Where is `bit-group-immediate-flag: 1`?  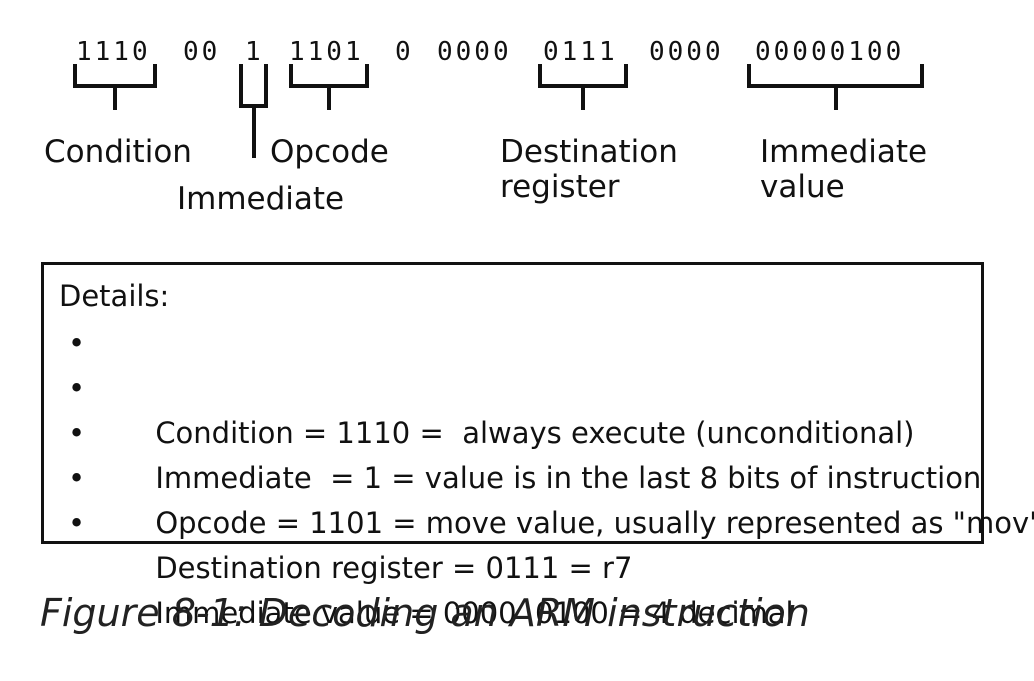
bit-group-immediate-flag: 1 is located at coordinates (254, 52).